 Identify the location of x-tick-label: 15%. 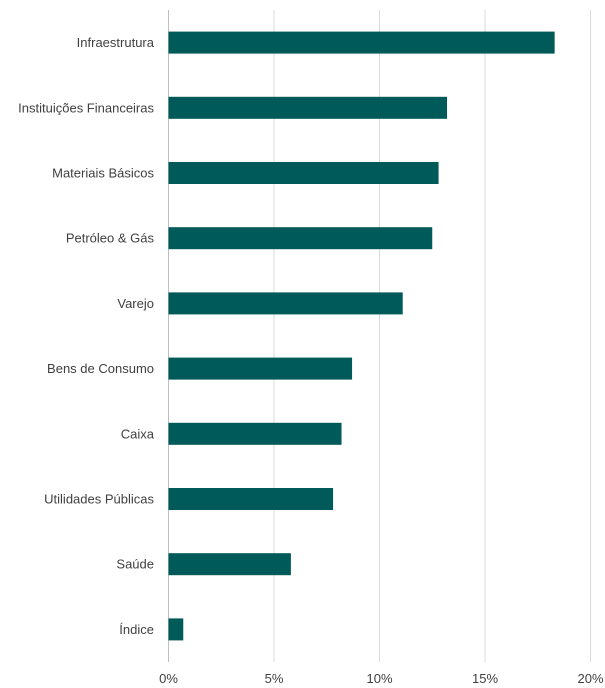
(485, 678).